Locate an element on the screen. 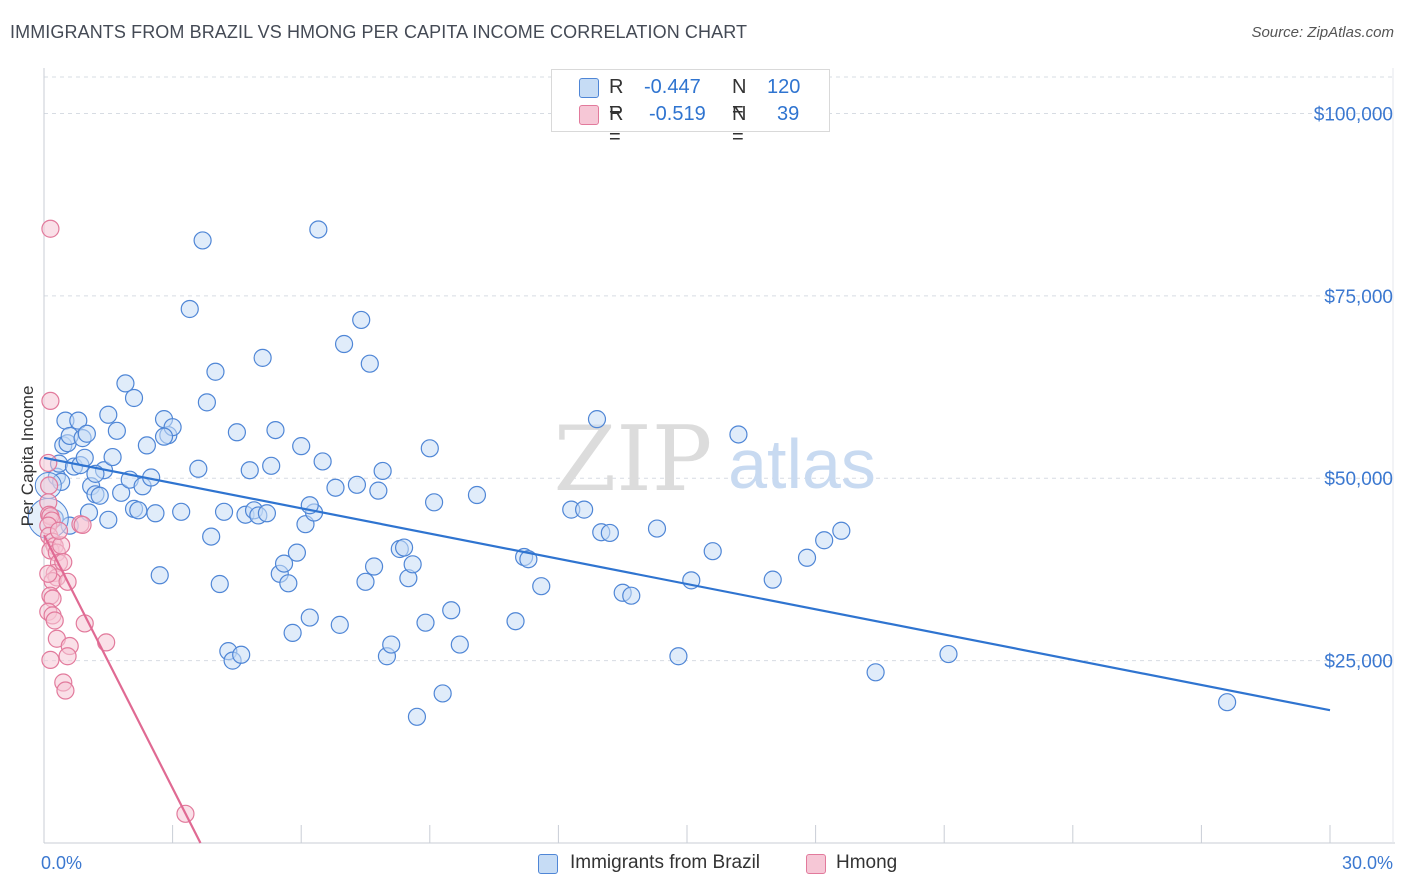 Image resolution: width=1406 pixels, height=892 pixels. legend-swatch-hmong is located at coordinates (589, 115).